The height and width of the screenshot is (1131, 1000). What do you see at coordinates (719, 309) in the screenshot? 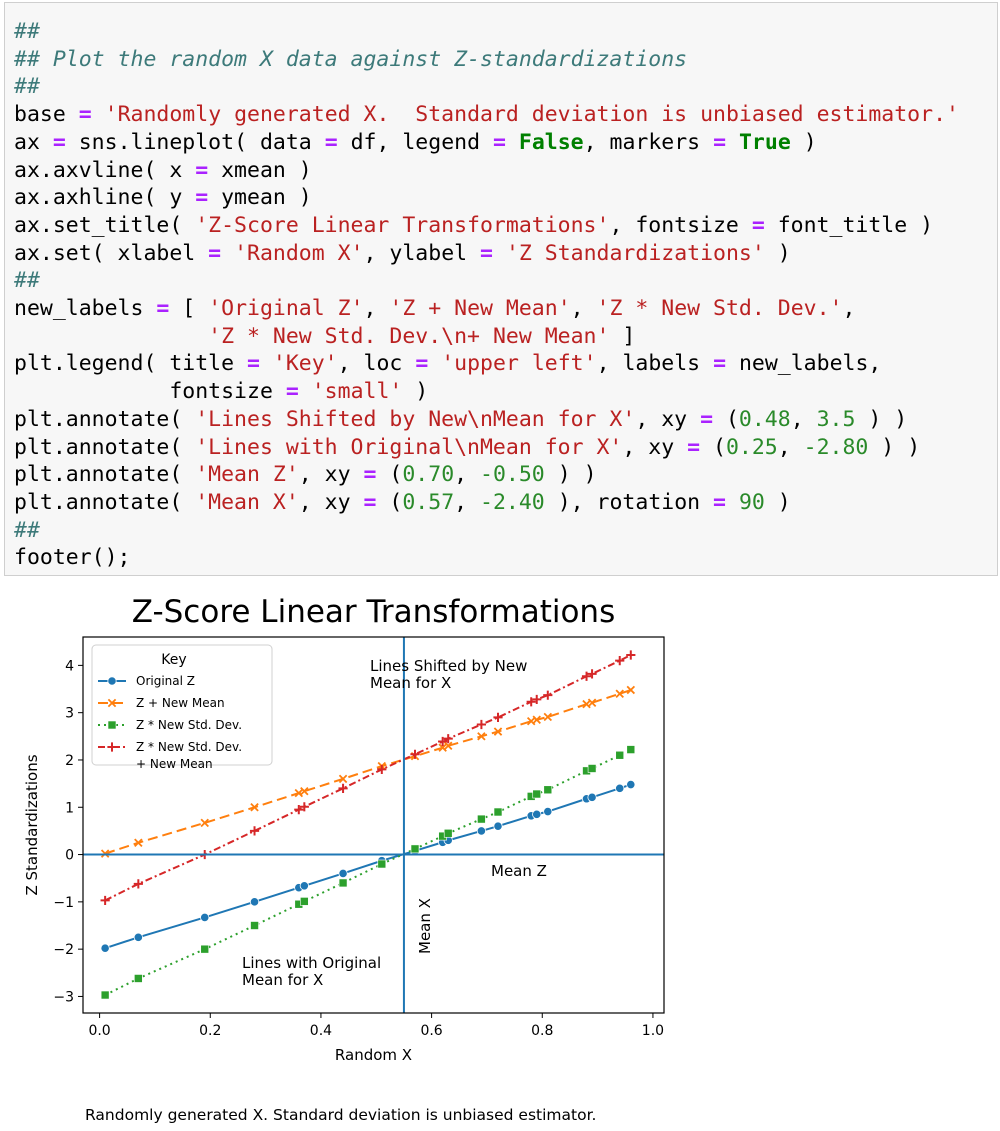
I see `code-token: 'Z * New Std. Dev.'` at bounding box center [719, 309].